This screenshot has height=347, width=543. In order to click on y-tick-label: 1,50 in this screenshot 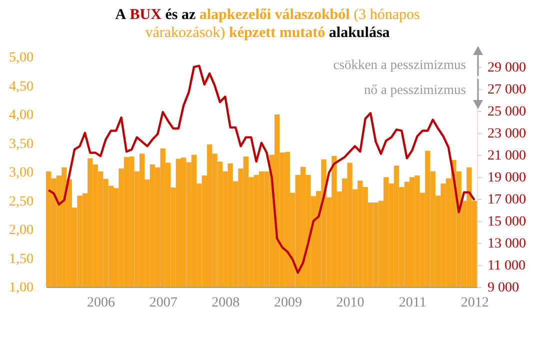, I will do `click(21, 259)`.